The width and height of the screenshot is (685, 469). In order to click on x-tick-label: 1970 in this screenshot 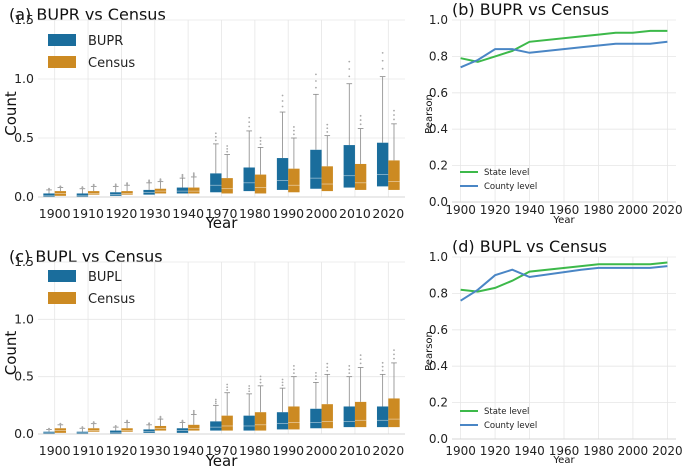, I will do `click(222, 450)`.